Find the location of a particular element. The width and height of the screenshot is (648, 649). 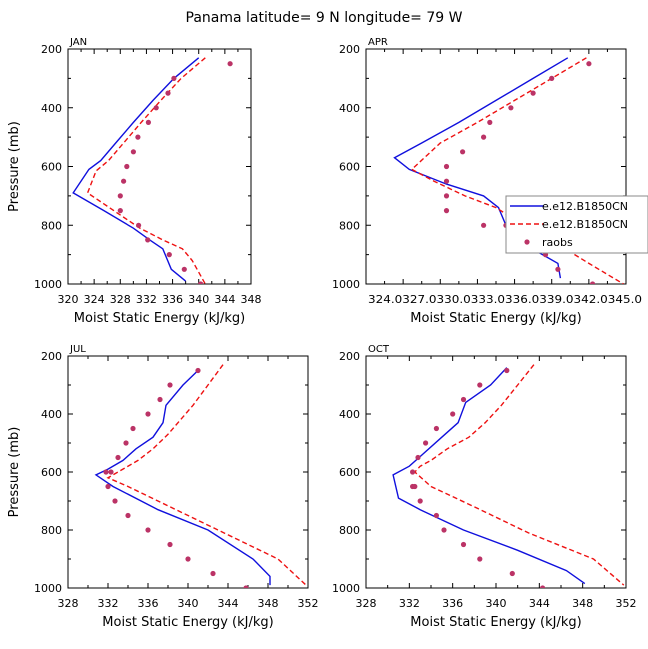

x-tick-label: 320 is located at coordinates (68, 299).